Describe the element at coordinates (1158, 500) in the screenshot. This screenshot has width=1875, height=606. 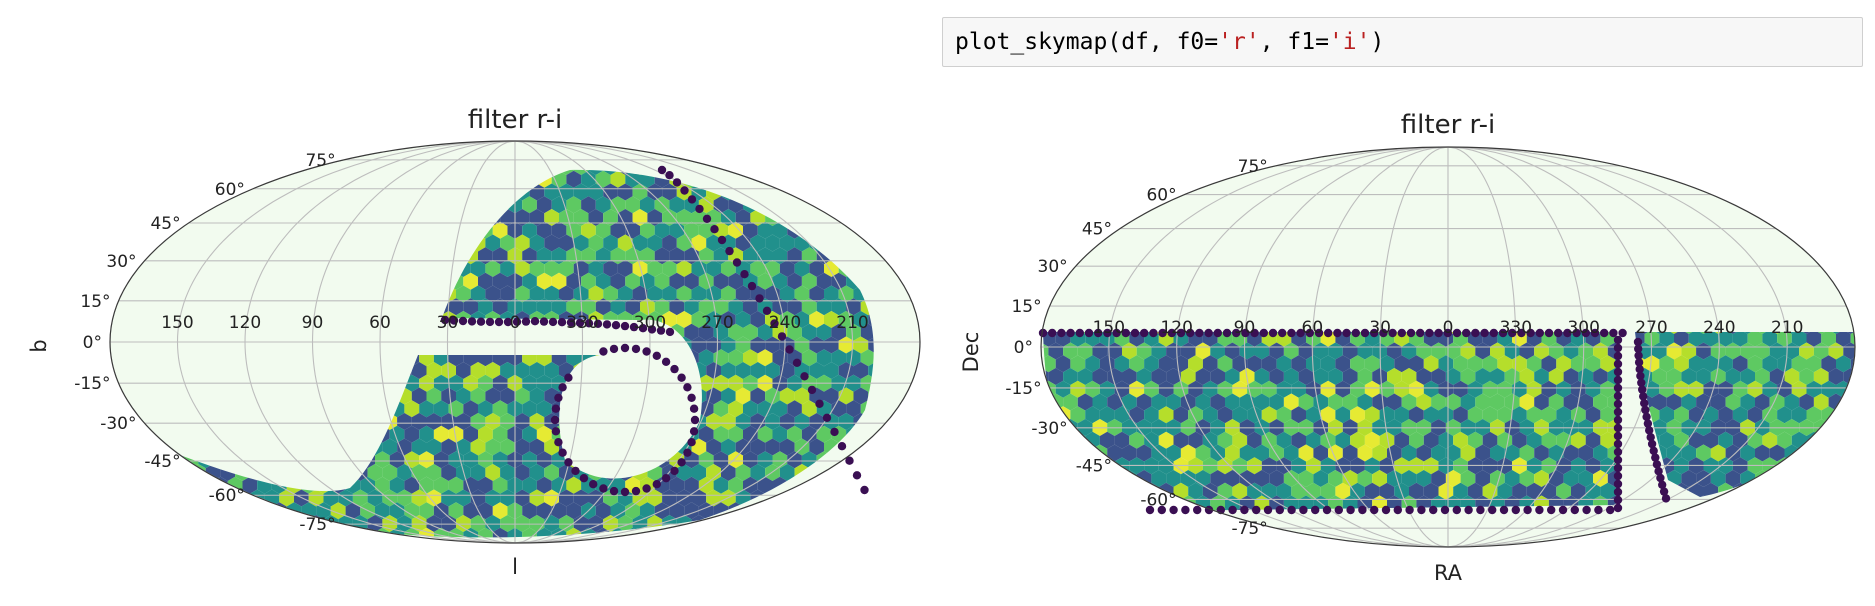
I see `y-tick-label: -60°` at that location.